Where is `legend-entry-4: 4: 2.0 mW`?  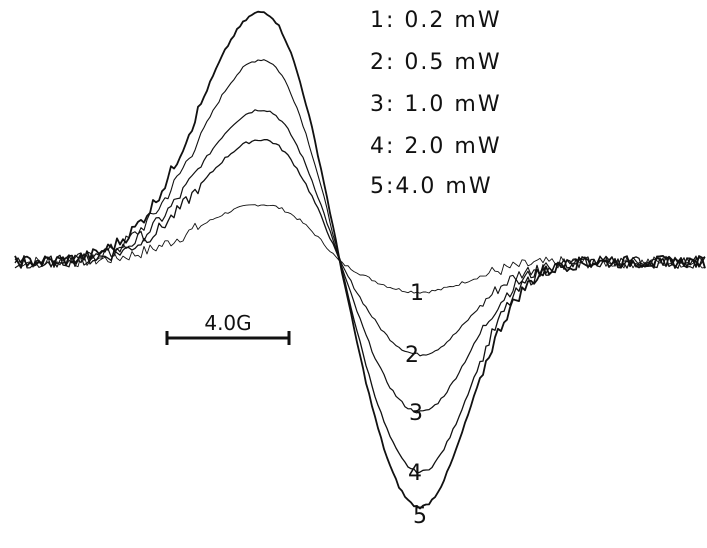
legend-entry-4: 4: 2.0 mW is located at coordinates (436, 146).